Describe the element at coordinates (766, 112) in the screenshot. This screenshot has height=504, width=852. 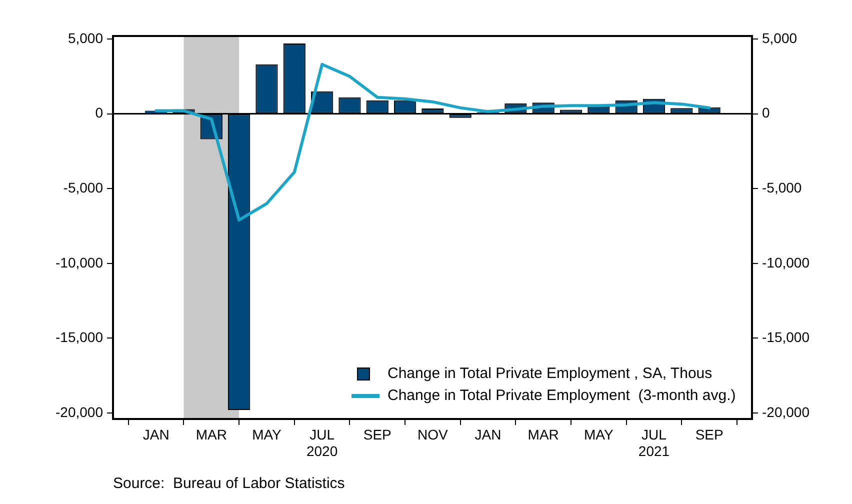
I see `y2-tick-label: 0` at that location.